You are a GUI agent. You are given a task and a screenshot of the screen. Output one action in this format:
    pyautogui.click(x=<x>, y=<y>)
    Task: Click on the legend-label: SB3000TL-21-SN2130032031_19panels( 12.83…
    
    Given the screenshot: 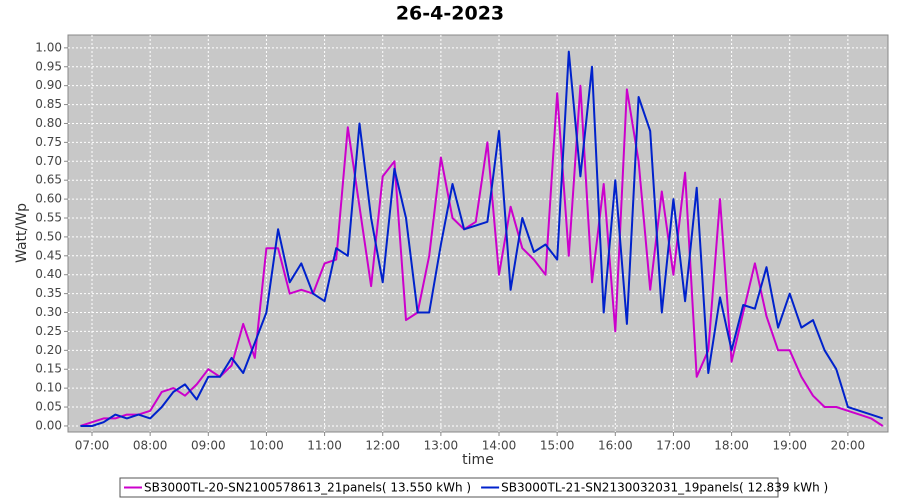 What is the action you would take?
    pyautogui.click(x=664, y=488)
    